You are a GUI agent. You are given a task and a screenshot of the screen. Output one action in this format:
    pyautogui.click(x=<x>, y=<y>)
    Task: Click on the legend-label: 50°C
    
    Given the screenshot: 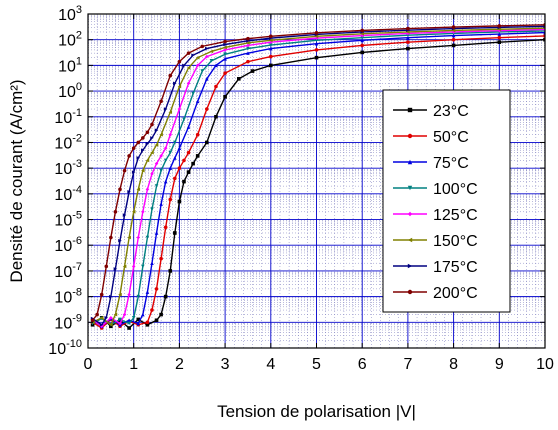 What is the action you would take?
    pyautogui.click(x=451, y=137)
    